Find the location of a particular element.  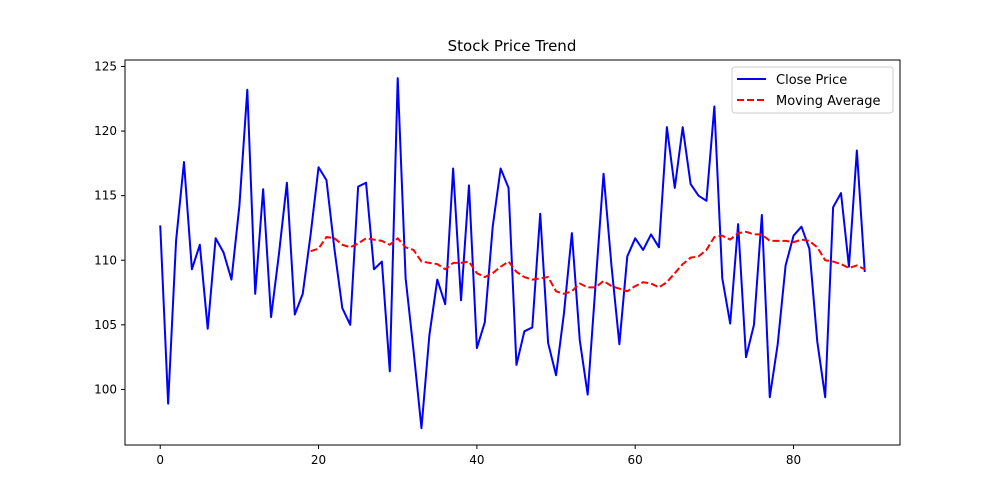

chart-title: Stock Price Trend is located at coordinates (512, 46).